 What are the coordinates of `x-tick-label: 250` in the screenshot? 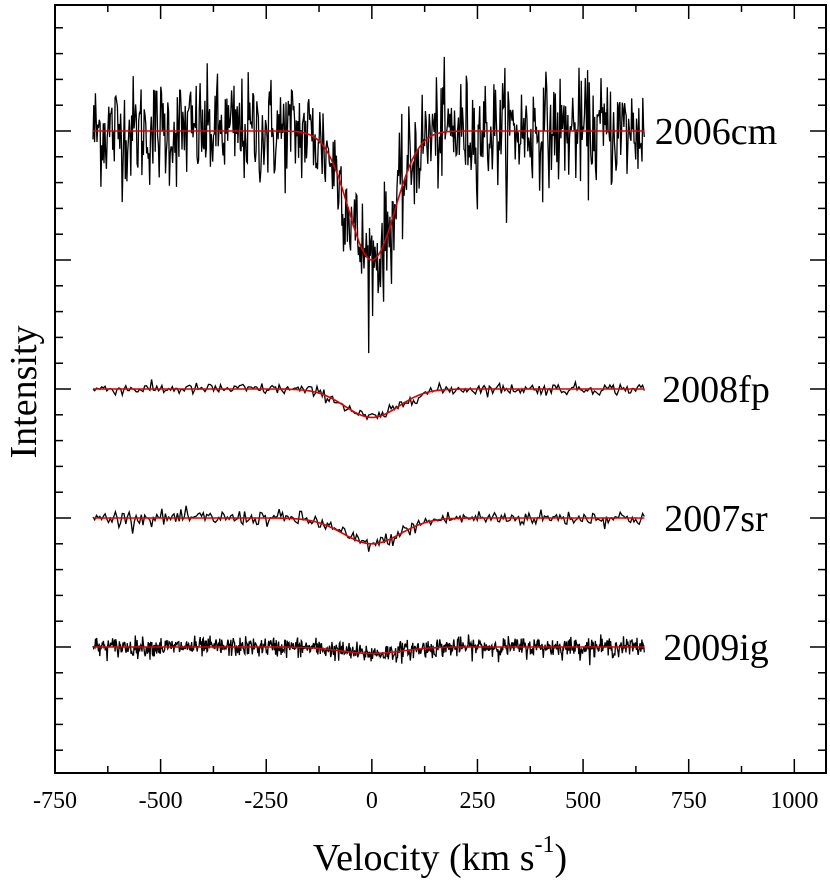 It's located at (477, 801).